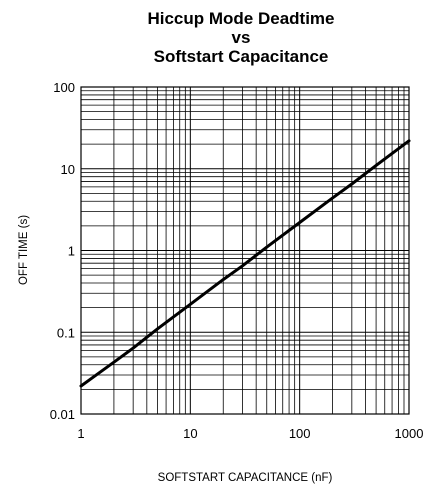 The image size is (432, 489). What do you see at coordinates (245, 478) in the screenshot?
I see `x-axis-label: SOFTSTART CAPACITANCE (nF)` at bounding box center [245, 478].